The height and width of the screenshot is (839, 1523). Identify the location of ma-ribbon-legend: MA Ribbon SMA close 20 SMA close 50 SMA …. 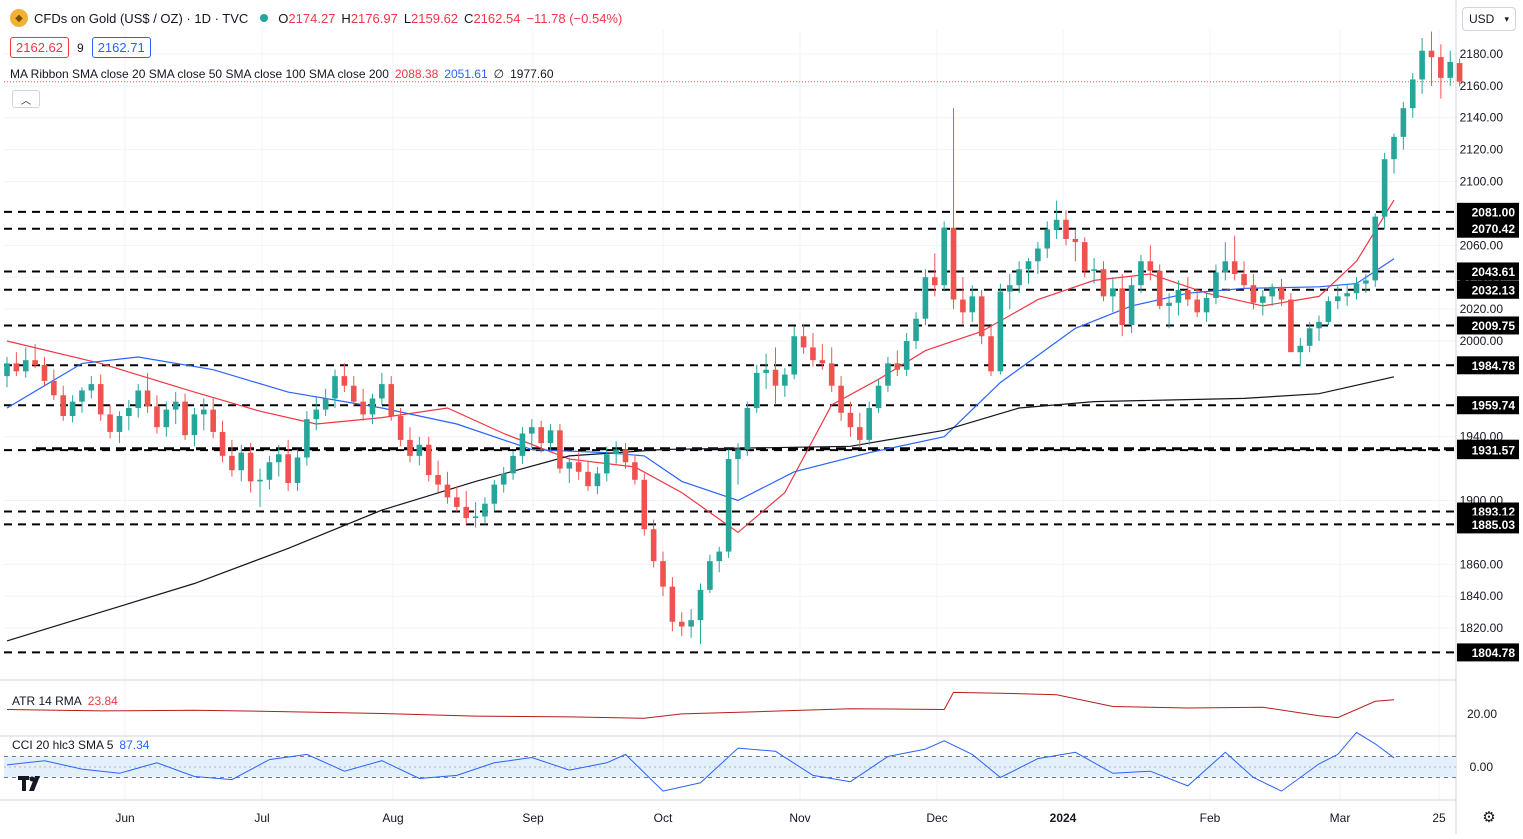
(282, 74).